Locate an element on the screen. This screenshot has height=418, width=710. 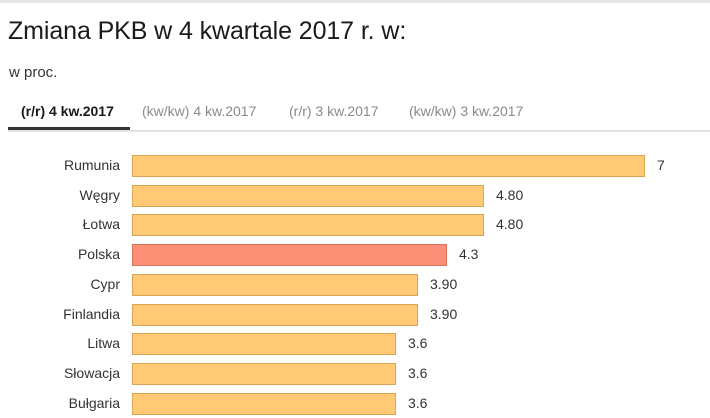
category-label: Rumunia is located at coordinates (91, 165).